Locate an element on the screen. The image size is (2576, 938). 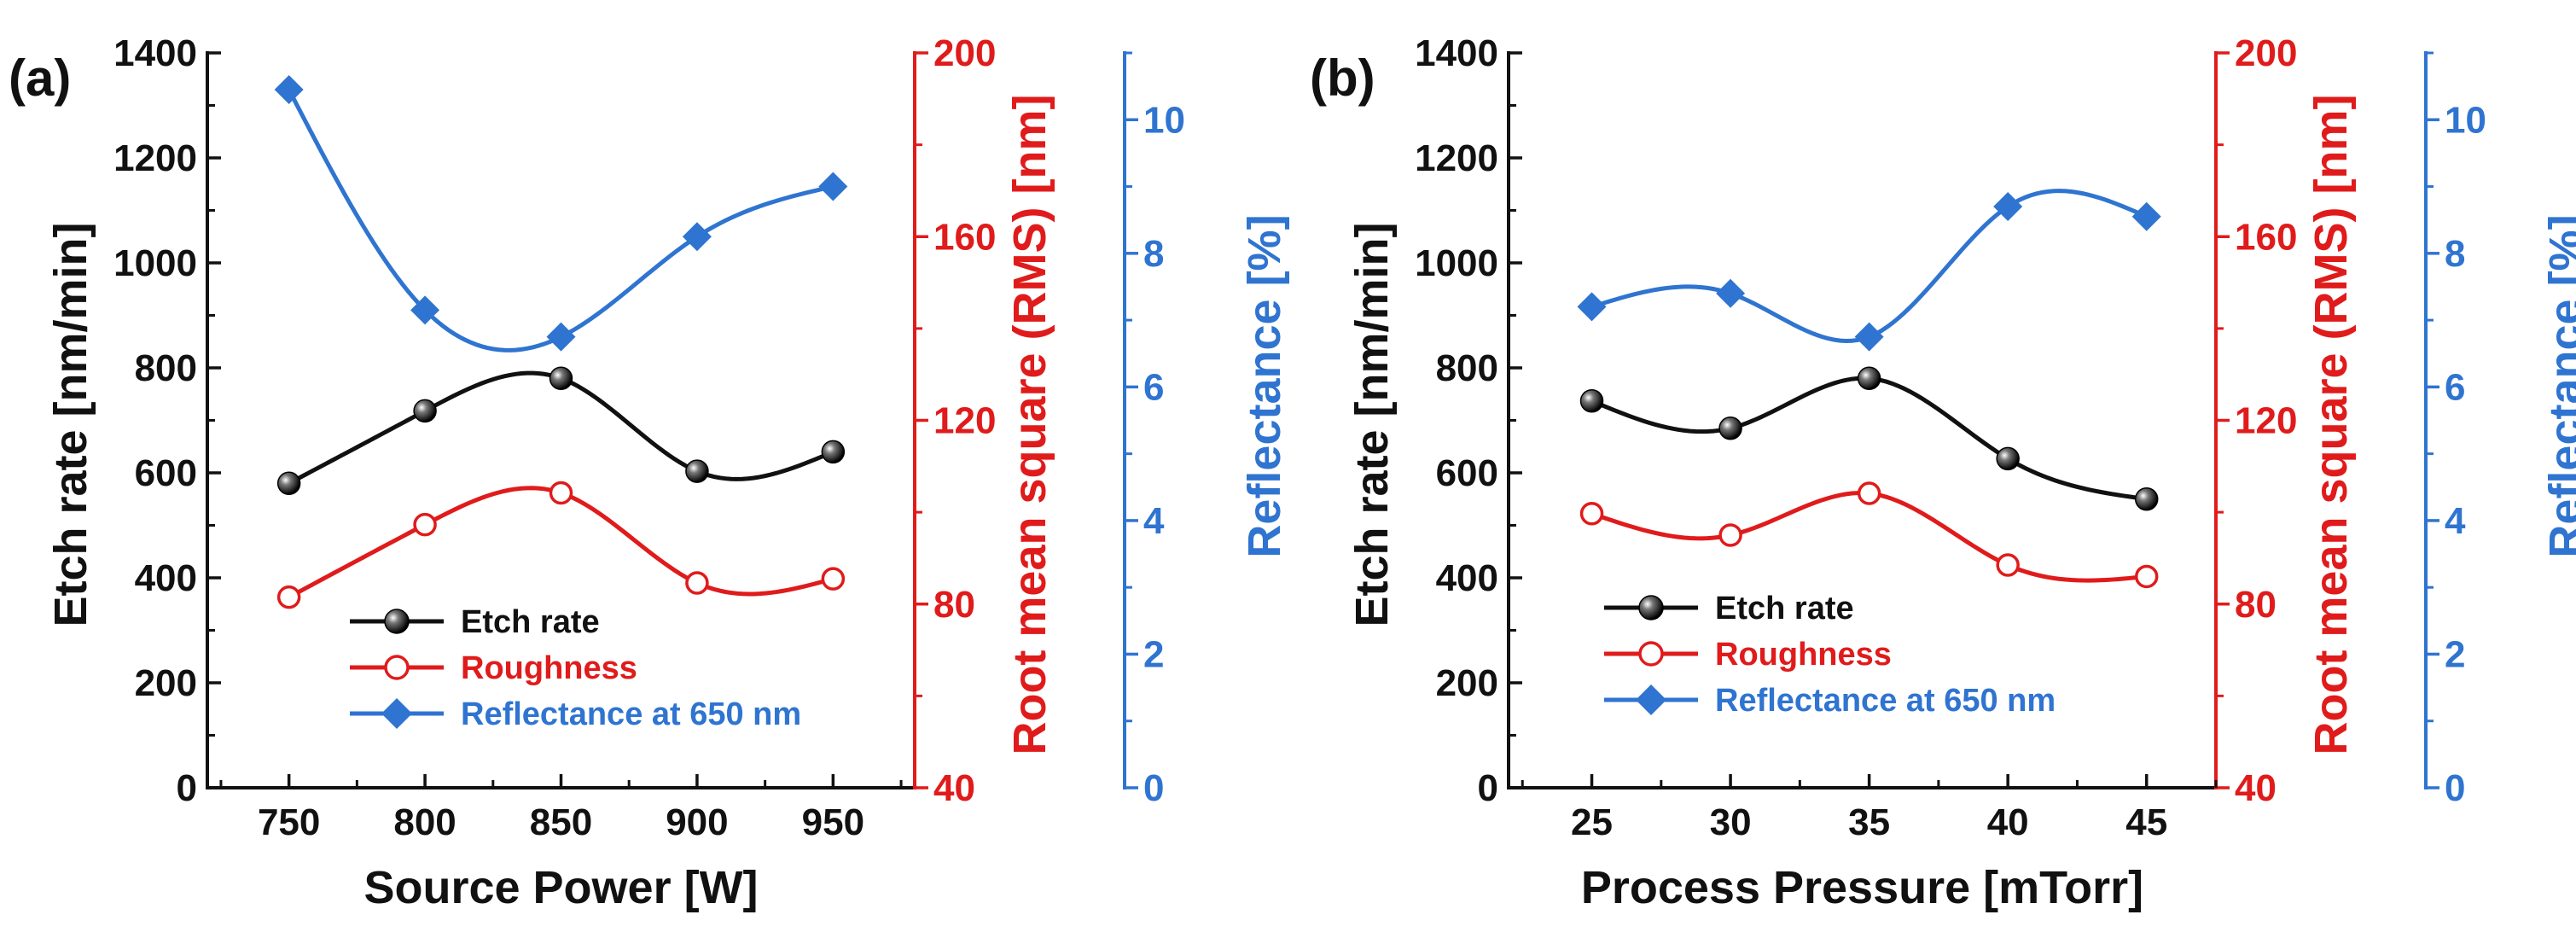
x-axis-title: Process Pressure [mTorr] is located at coordinates (1862, 887).